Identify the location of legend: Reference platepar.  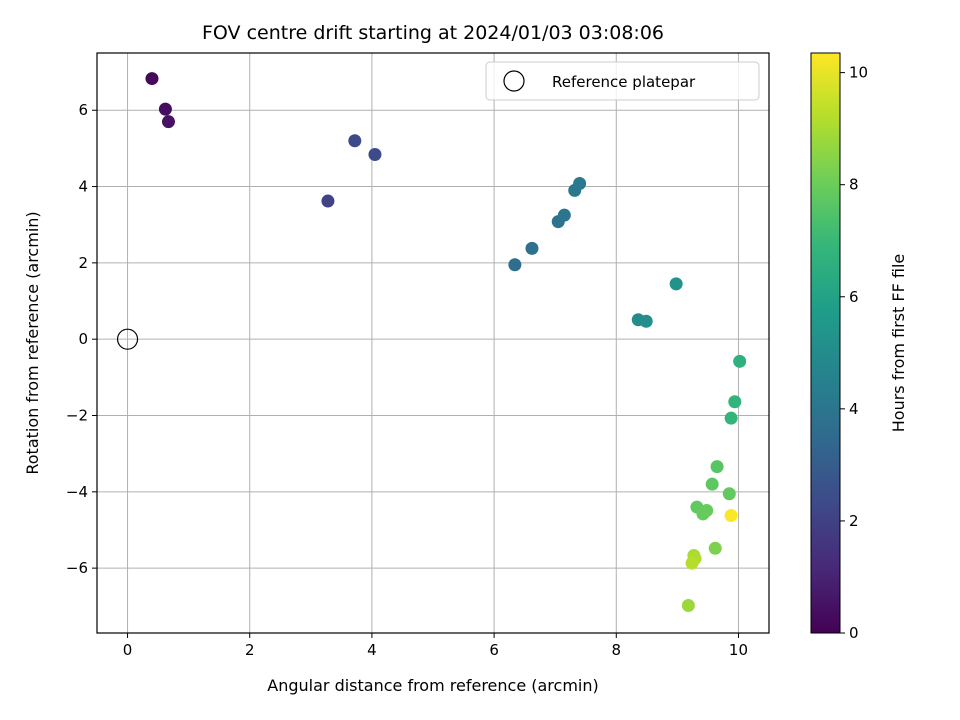
(622, 81).